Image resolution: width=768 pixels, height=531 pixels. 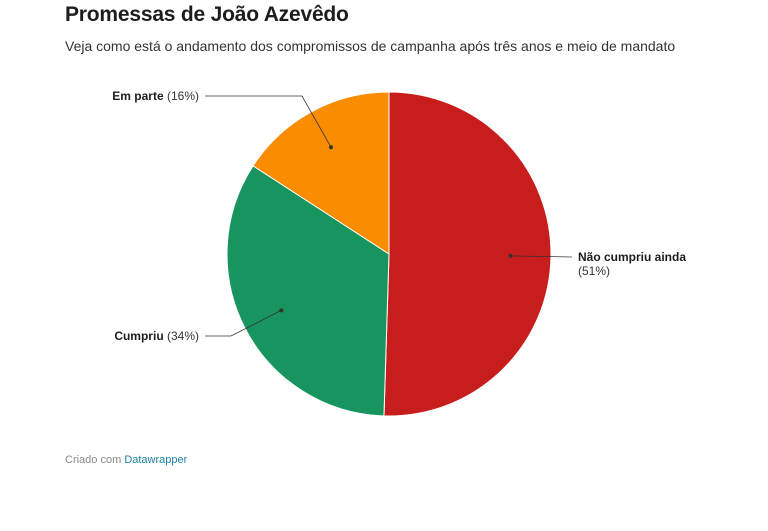 I want to click on slice-label-nao-cumpriu-ainda: Não cumpriu ainda (51%), so click(x=632, y=264).